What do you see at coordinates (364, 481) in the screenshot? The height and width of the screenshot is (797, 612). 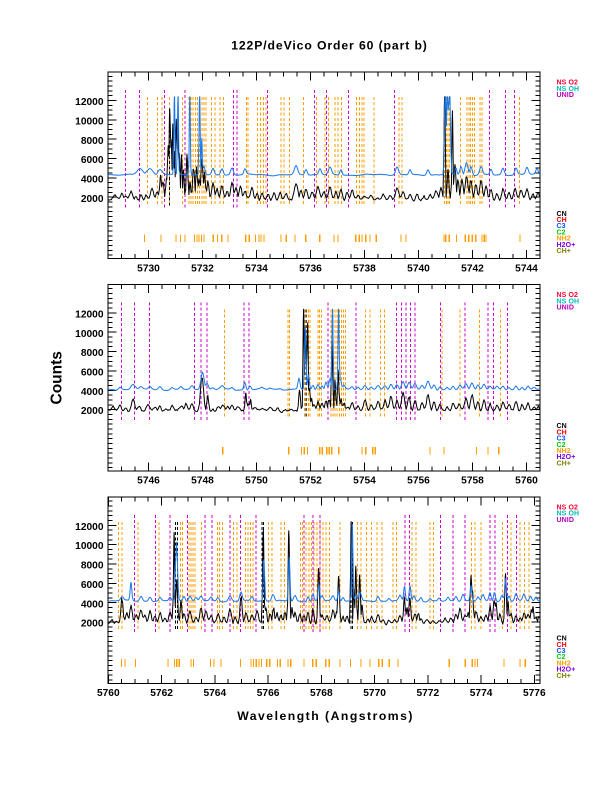 I see `svg-text: 5754` at bounding box center [364, 481].